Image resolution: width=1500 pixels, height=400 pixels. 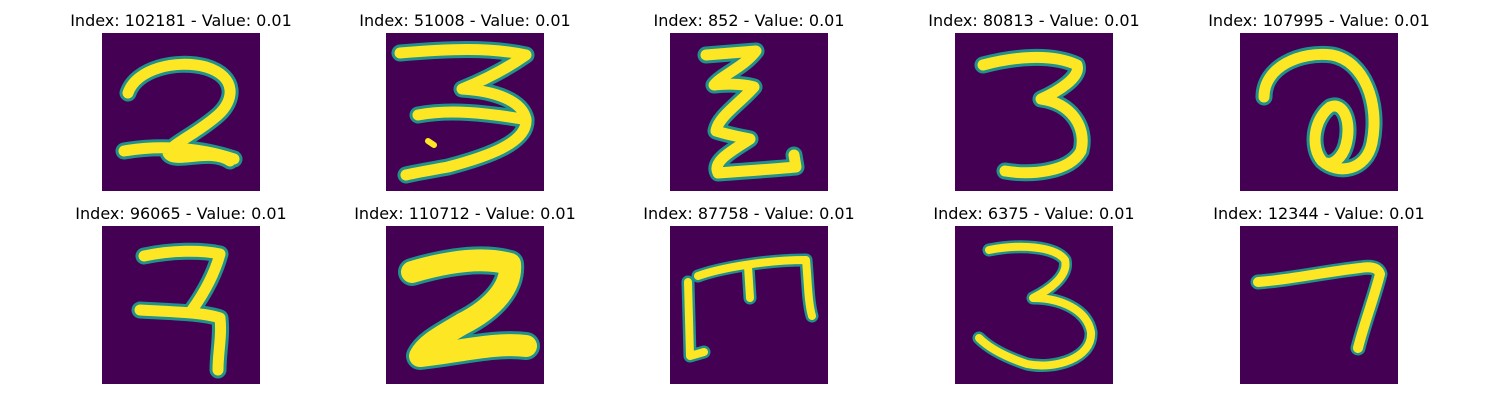 I want to click on panel-4: Index: 80813 - Value: 0.01, so click(x=1034, y=101).